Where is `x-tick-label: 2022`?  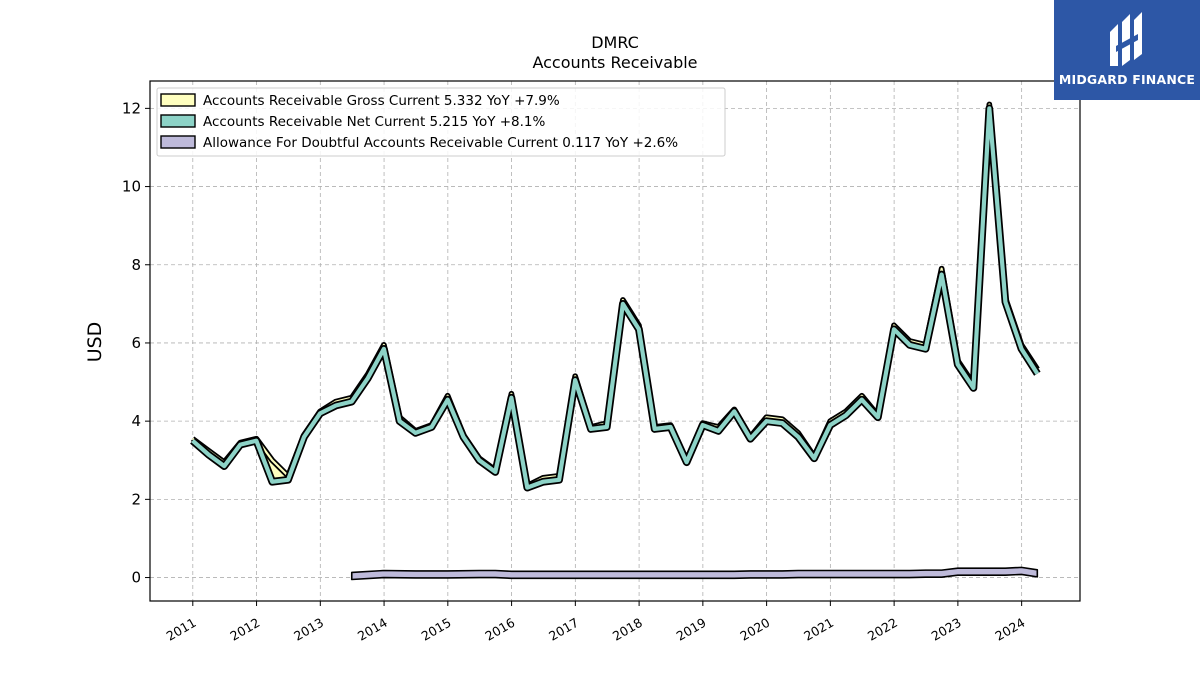 x-tick-label: 2022 is located at coordinates (882, 629).